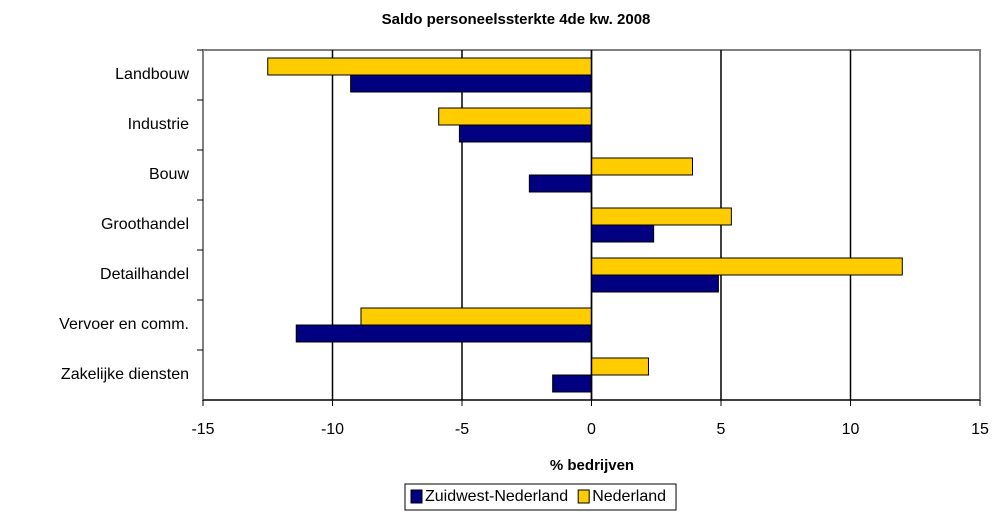 The image size is (994, 518). What do you see at coordinates (145, 224) in the screenshot?
I see `y-tick-label: Groothandel` at bounding box center [145, 224].